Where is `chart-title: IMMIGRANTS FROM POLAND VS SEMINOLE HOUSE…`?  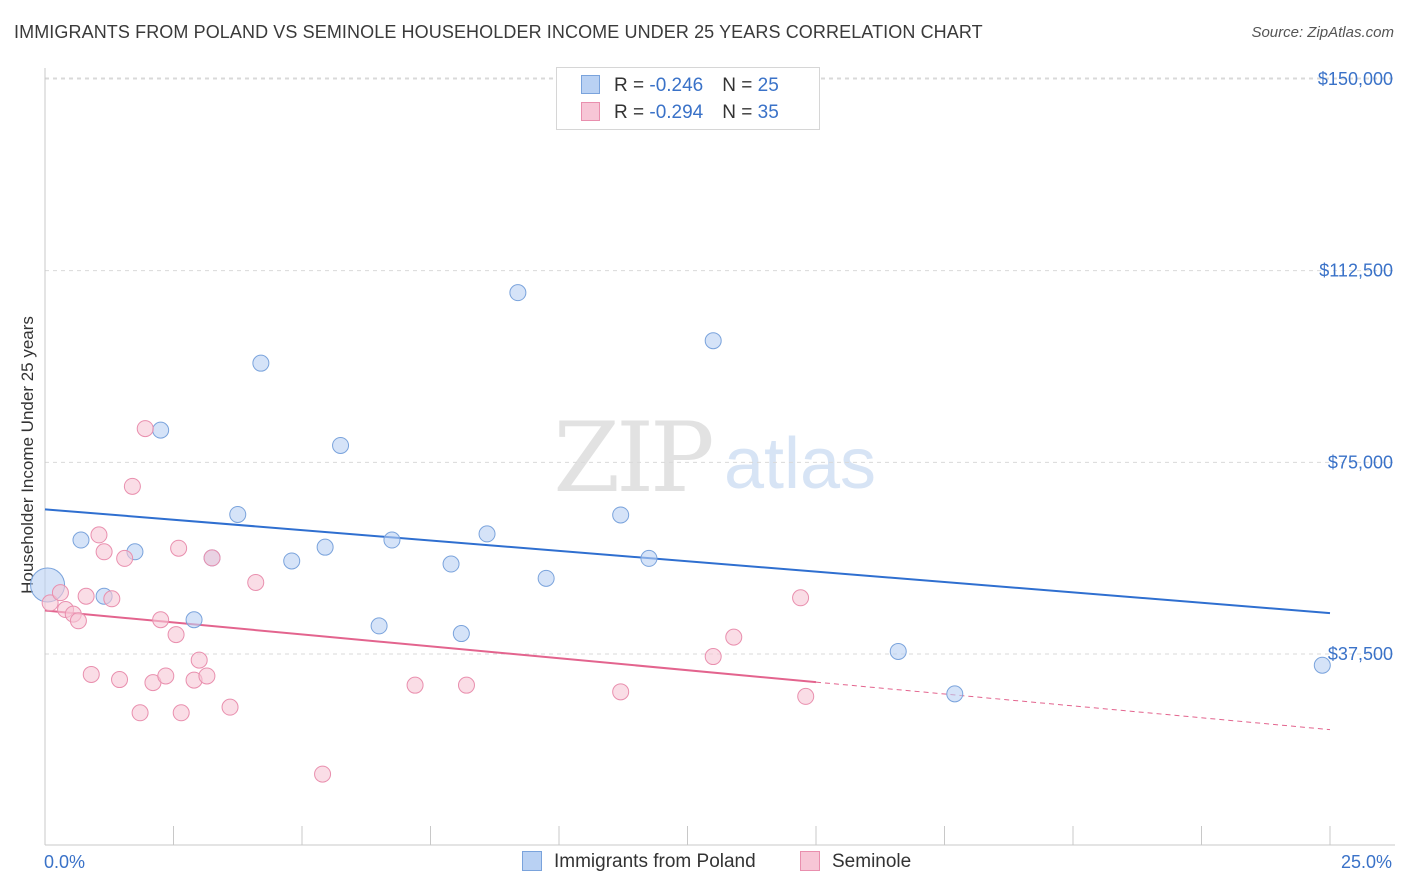 chart-title: IMMIGRANTS FROM POLAND VS SEMINOLE HOUSE… is located at coordinates (498, 32).